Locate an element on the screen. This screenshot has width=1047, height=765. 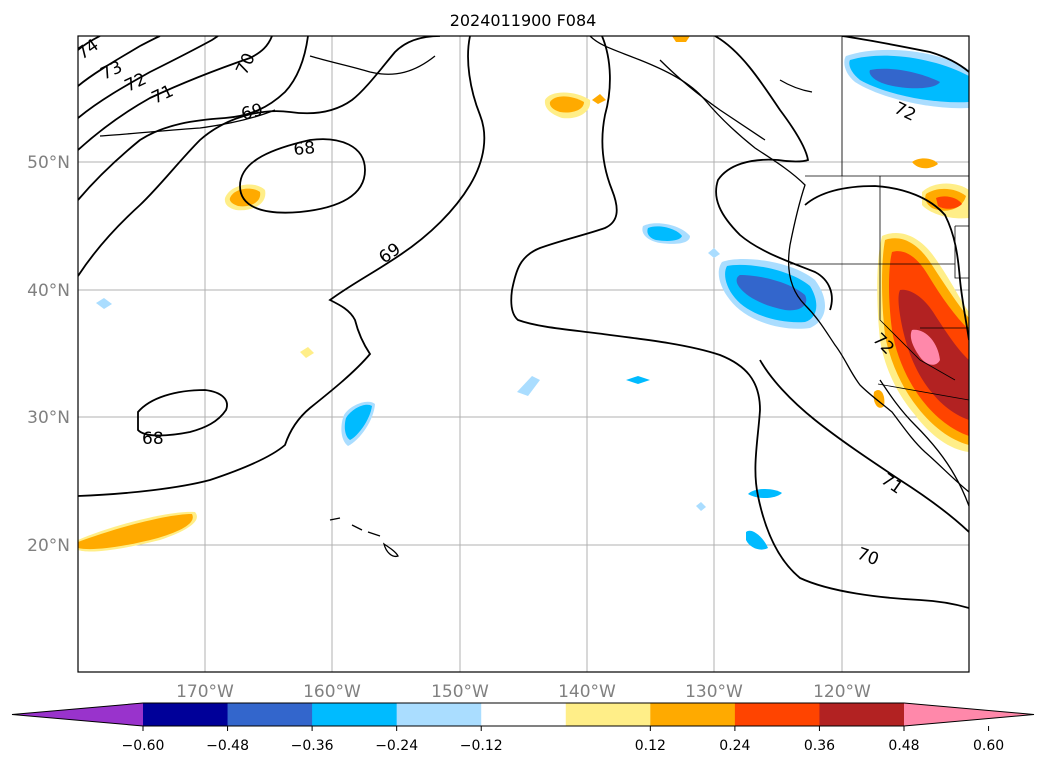
lat-label-50n: 50°N is located at coordinates (48, 163).